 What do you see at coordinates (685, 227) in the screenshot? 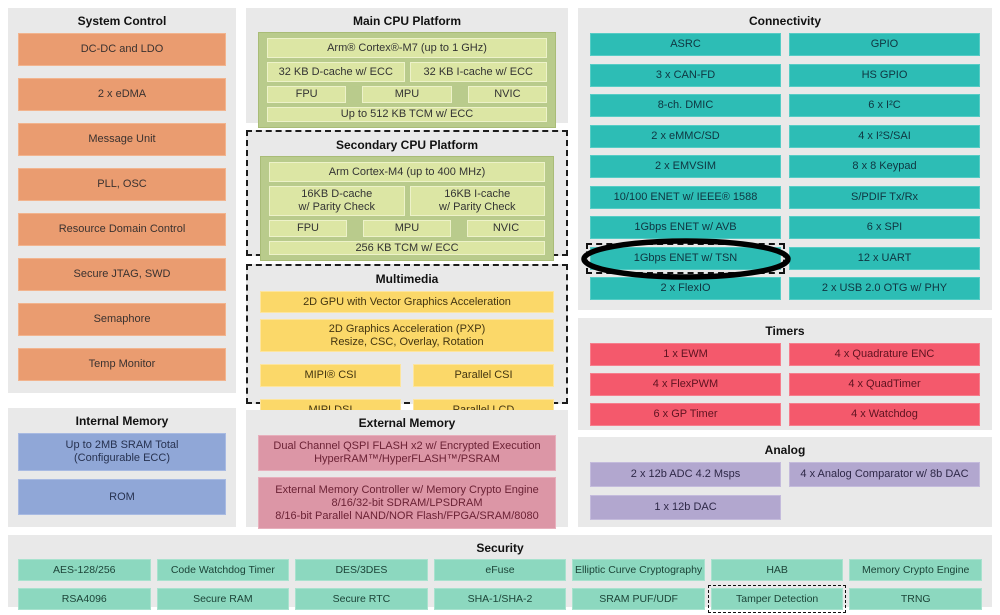
I see `block-enet-avb: 1Gbps ENET w/ AVB` at bounding box center [685, 227].